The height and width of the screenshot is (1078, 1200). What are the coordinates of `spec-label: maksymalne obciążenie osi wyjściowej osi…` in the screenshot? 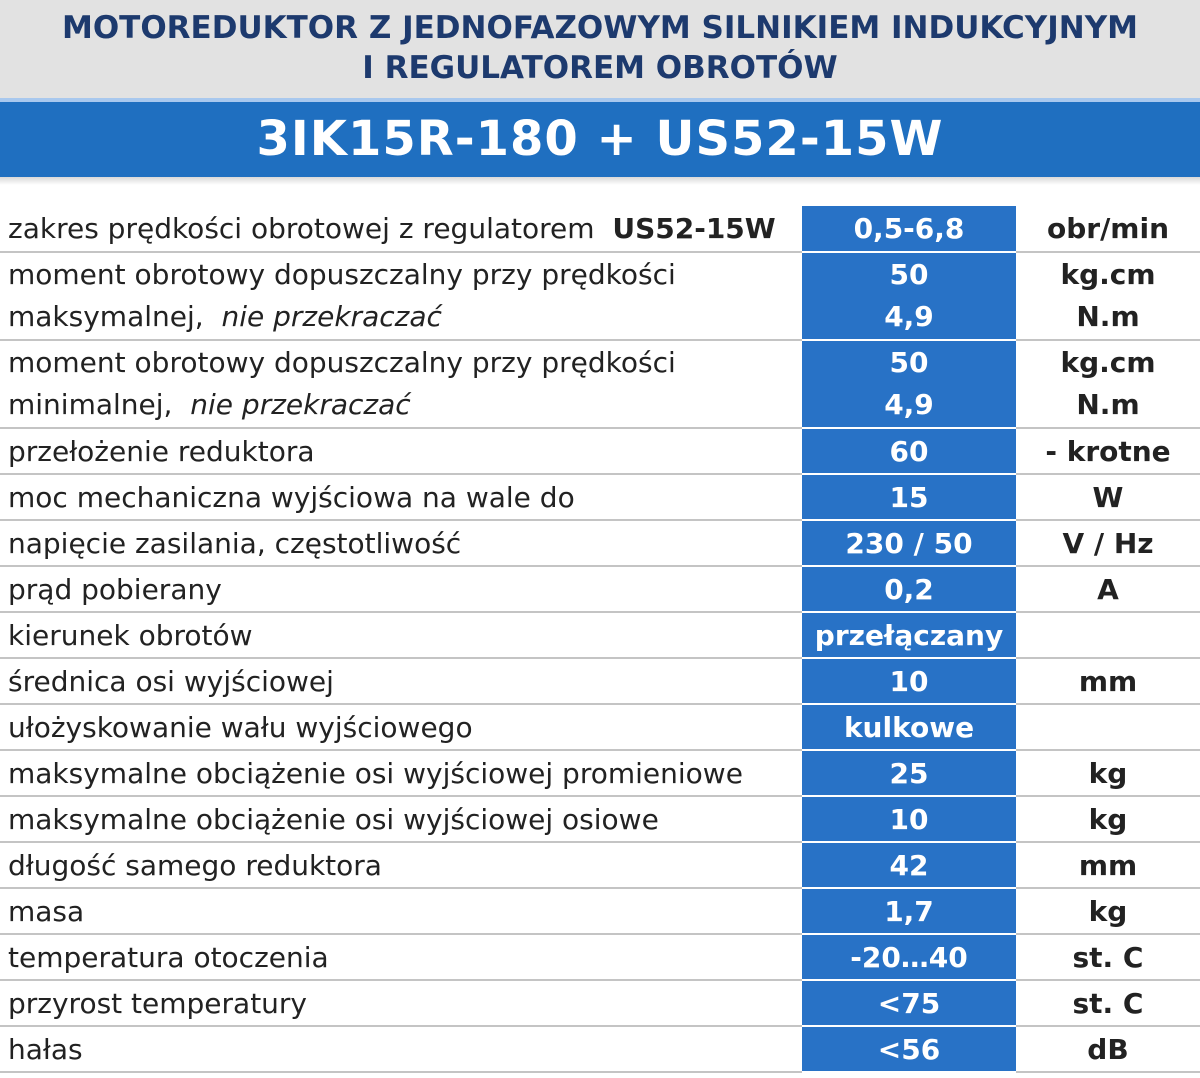 It's located at (401, 819).